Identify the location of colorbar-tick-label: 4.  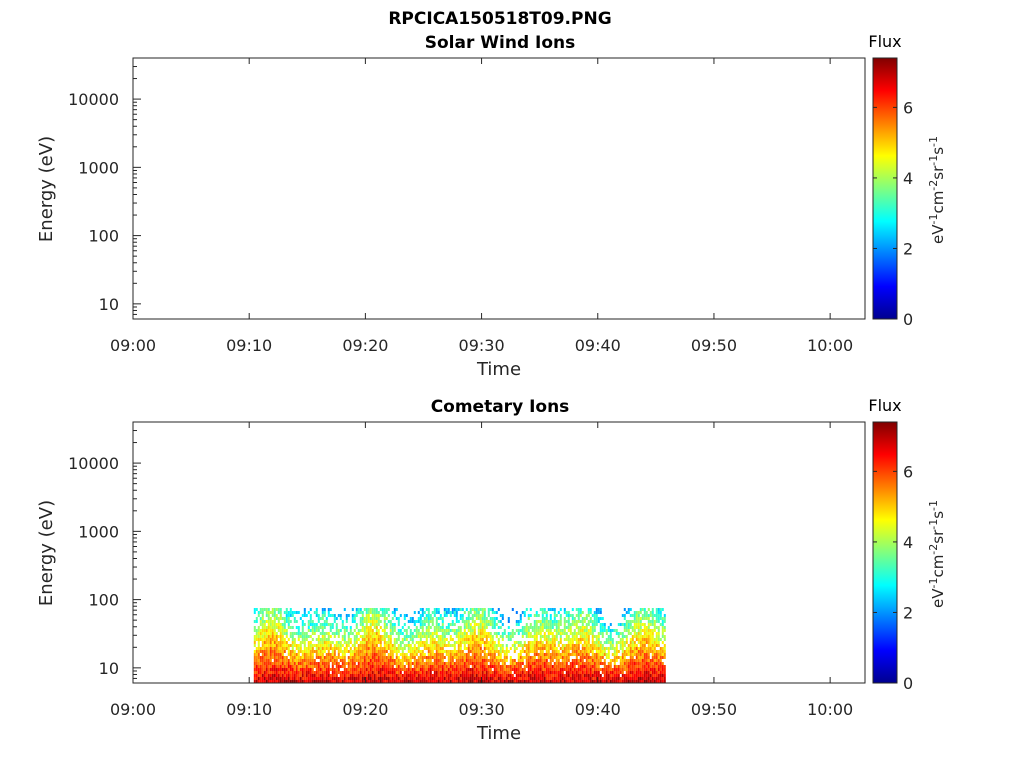
(908, 542).